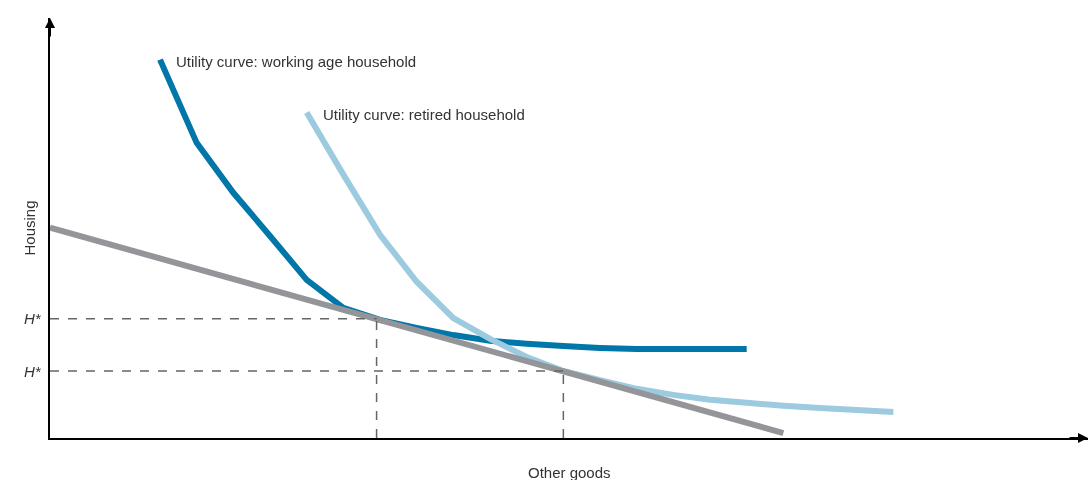 Image resolution: width=1090 pixels, height=480 pixels. What do you see at coordinates (29, 228) in the screenshot?
I see `y-axis-title: Housing` at bounding box center [29, 228].